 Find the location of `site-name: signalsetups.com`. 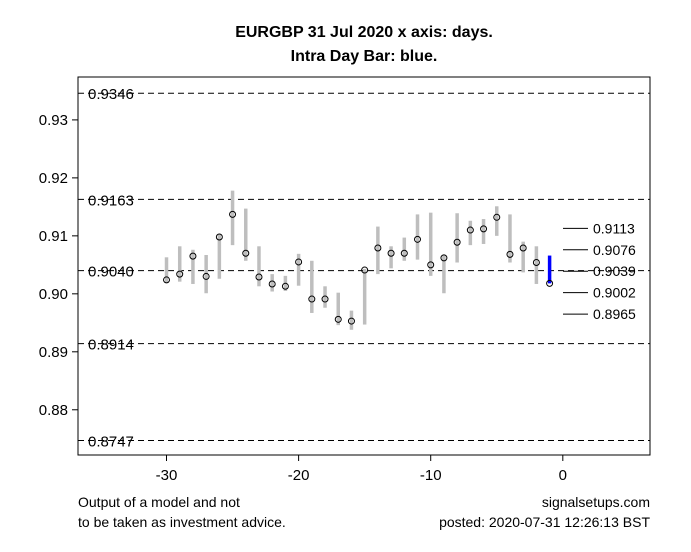

site-name: signalsetups.com is located at coordinates (596, 502).